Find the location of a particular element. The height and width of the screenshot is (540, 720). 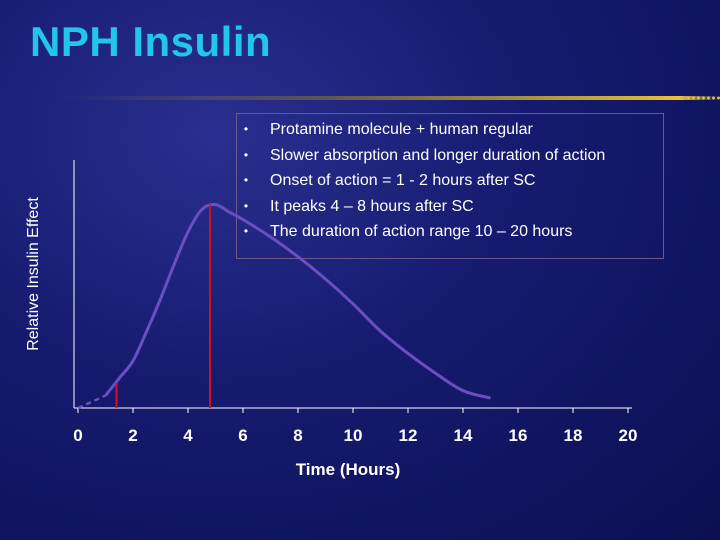

title-underline-dots is located at coordinates (703, 98).